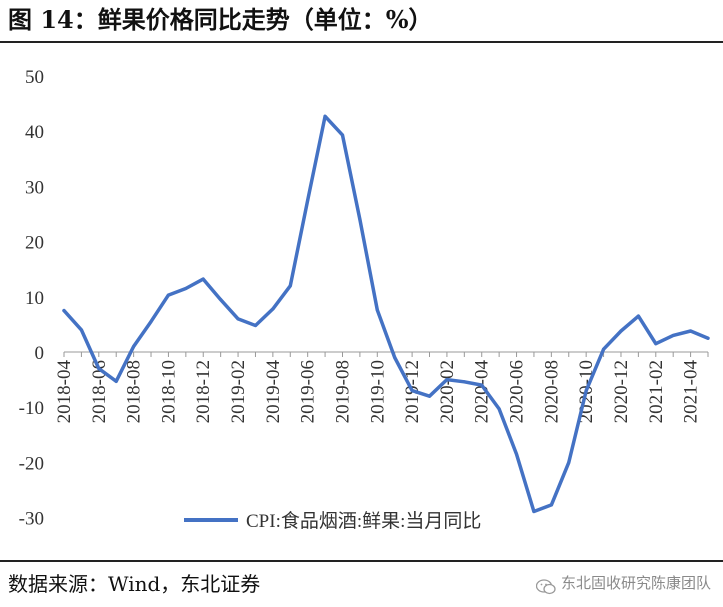 The image size is (723, 607). I want to click on x-tick-label: 2018-04, so click(64, 392).